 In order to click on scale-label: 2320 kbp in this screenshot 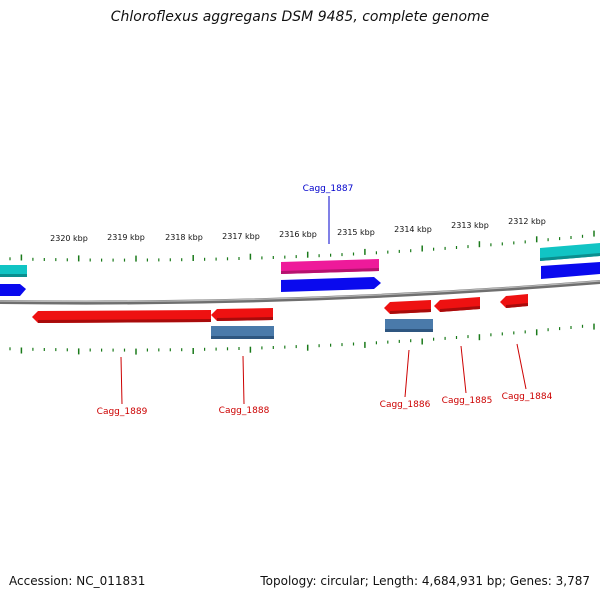, I will do `click(69, 238)`.